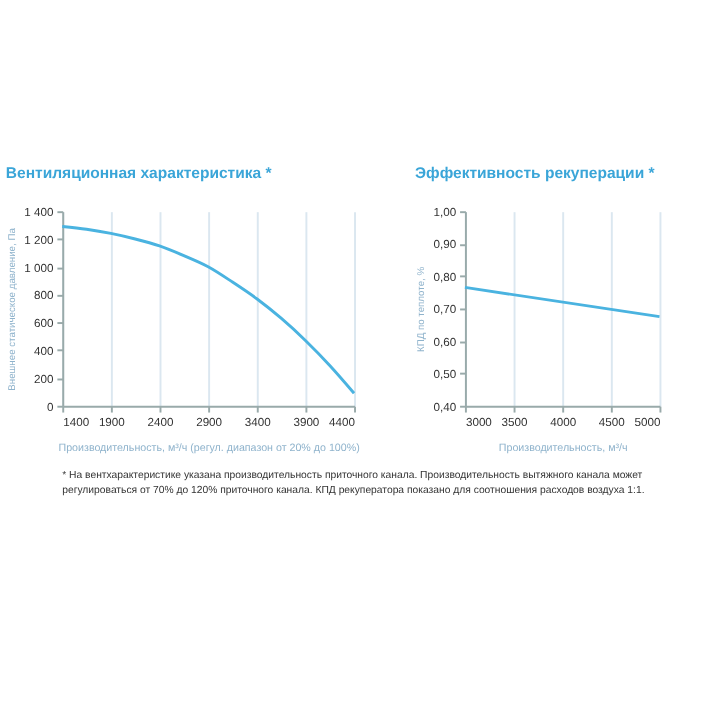  I want to click on chart-title: Вентиляционная характеристика *, so click(139, 173).